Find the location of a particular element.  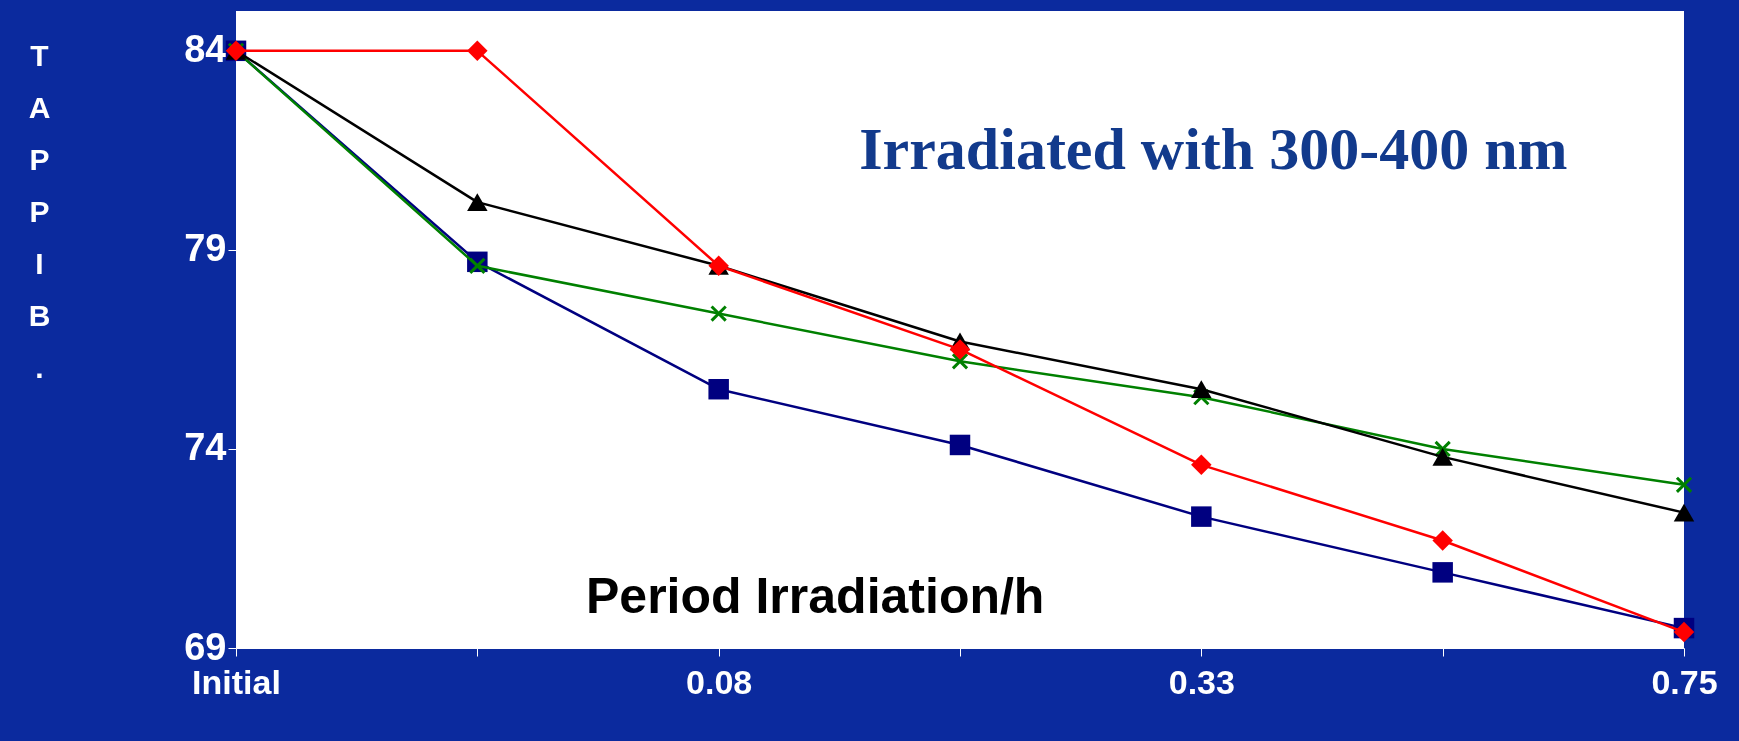

y-tick-label: 74 is located at coordinates (205, 447).